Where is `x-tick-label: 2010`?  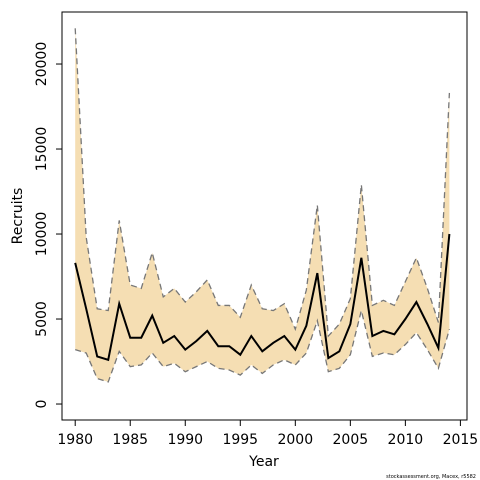 x-tick-label: 2010 is located at coordinates (406, 440).